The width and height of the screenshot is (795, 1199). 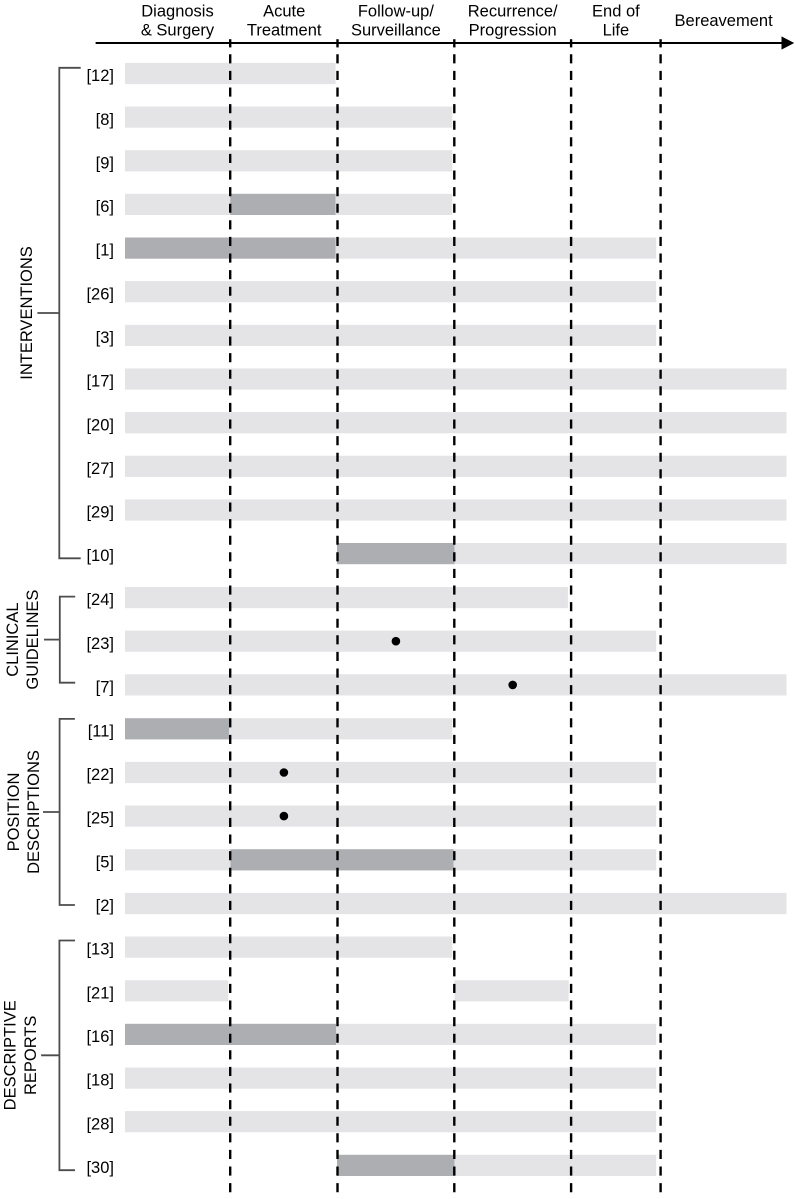 What do you see at coordinates (100, 600) in the screenshot?
I see `svg-text: [24]` at bounding box center [100, 600].